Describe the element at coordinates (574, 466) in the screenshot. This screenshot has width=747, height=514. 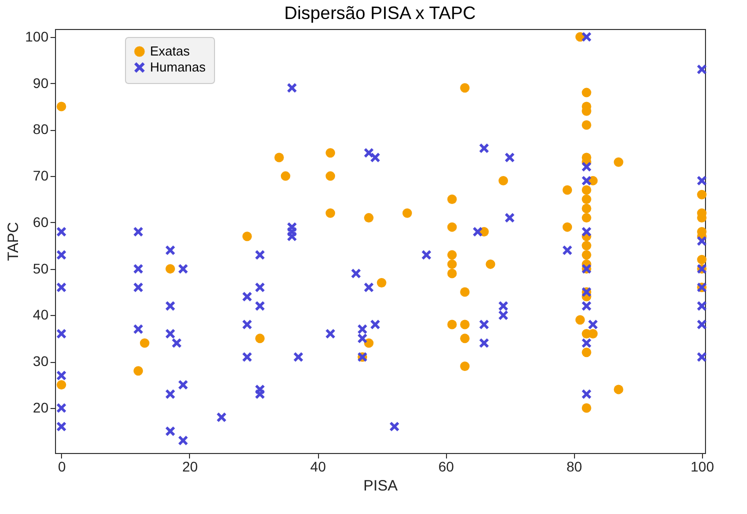
I see `x-tick-label: 80` at that location.